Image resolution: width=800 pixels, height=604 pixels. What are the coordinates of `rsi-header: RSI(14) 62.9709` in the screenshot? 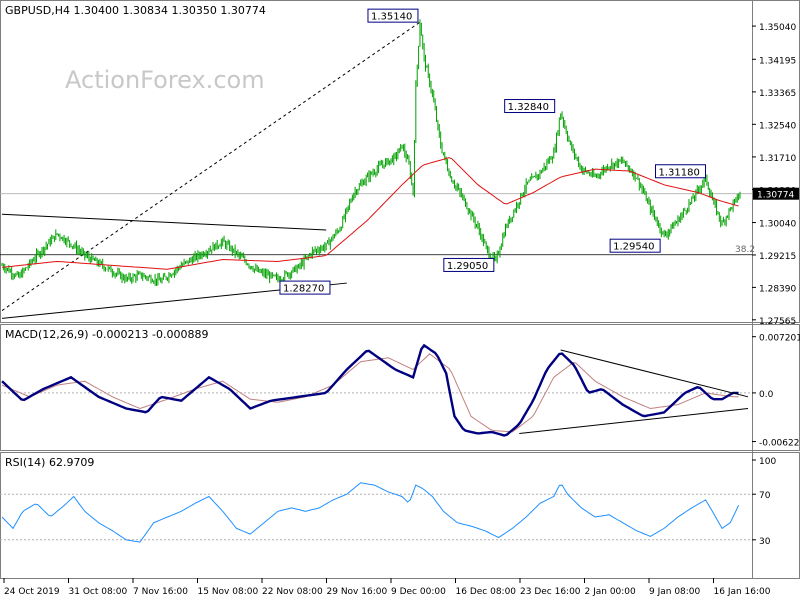 It's located at (49, 462).